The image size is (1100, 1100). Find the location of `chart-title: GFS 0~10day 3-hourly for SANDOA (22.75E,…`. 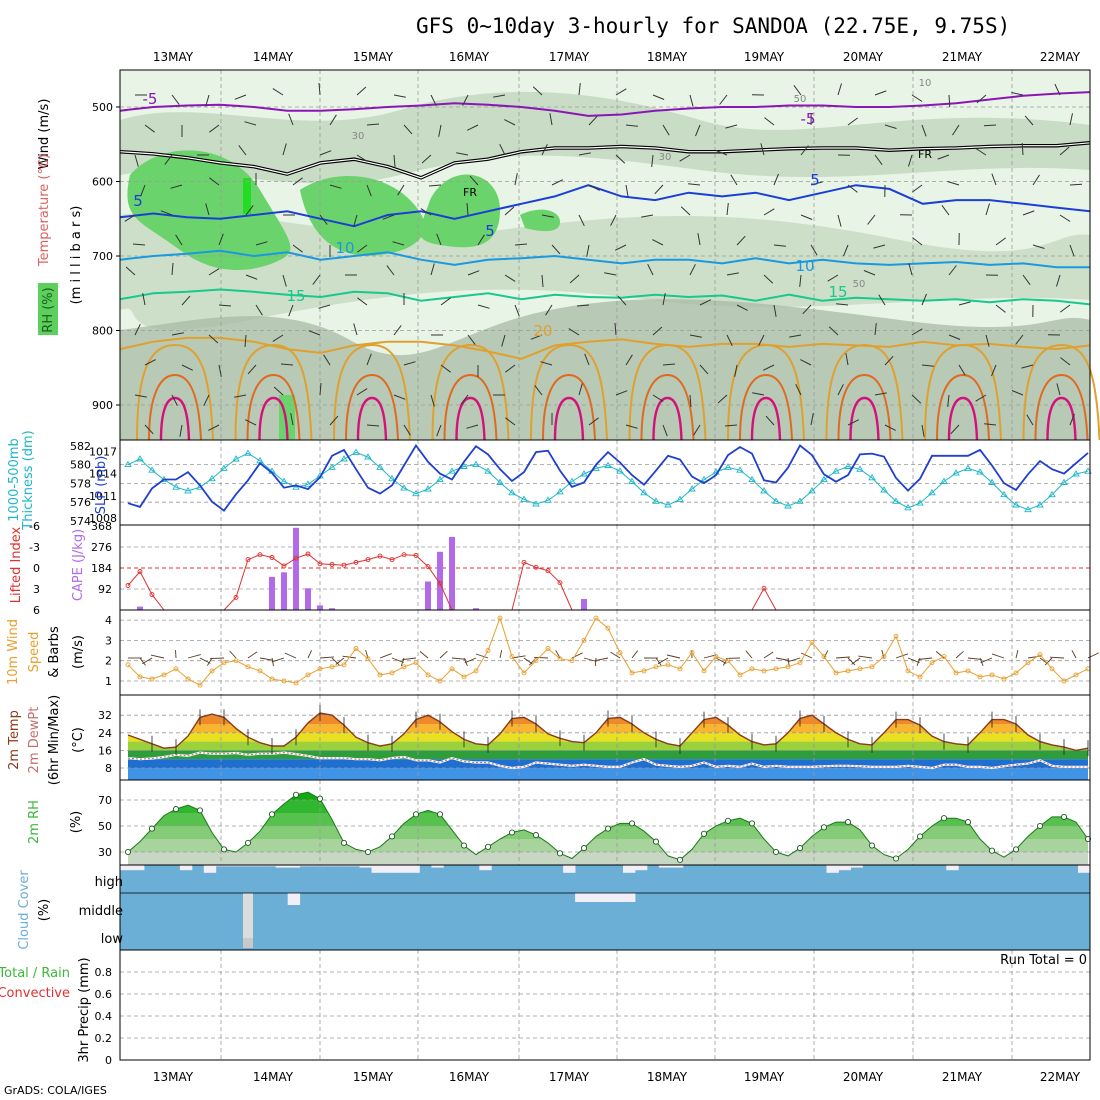

chart-title: GFS 0~10day 3-hourly for SANDOA (22.75E,… is located at coordinates (713, 26).